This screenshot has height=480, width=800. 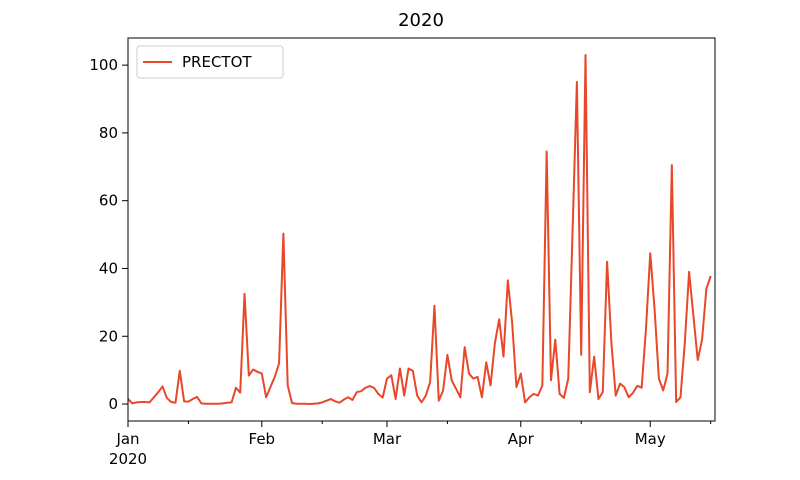 What do you see at coordinates (127, 439) in the screenshot?
I see `x-tick-label: Jan` at bounding box center [127, 439].